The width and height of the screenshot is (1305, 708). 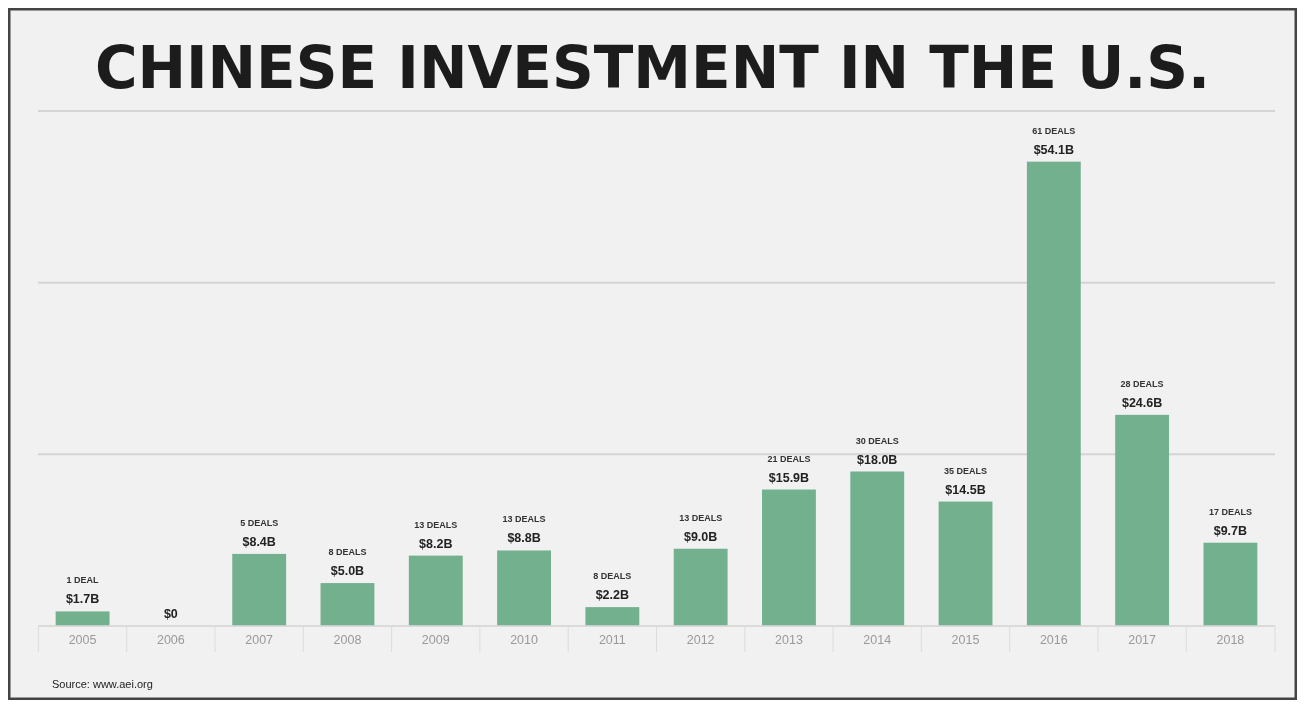 What do you see at coordinates (82, 640) in the screenshot?
I see `x-tick-label: 2005` at bounding box center [82, 640].